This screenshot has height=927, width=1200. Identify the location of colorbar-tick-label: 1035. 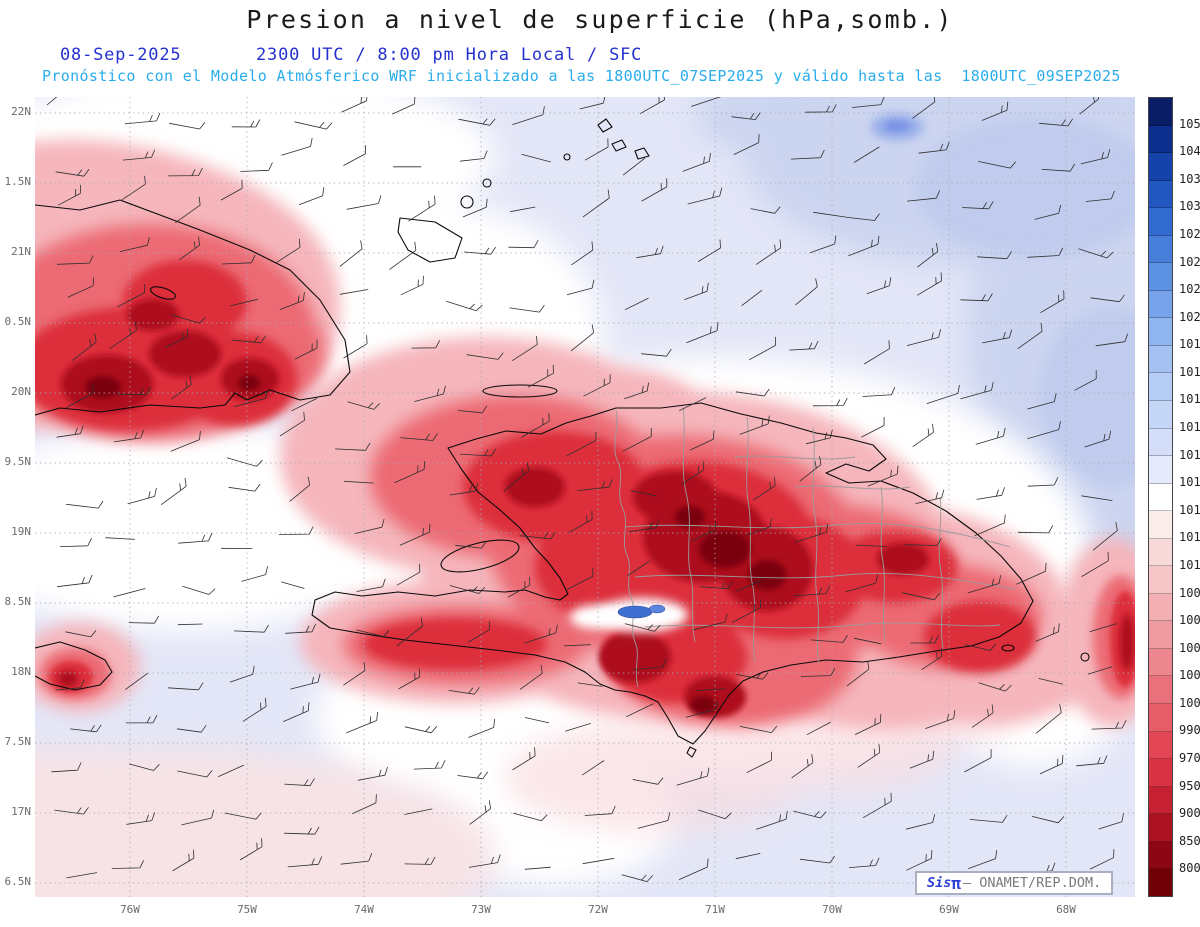
(1189, 178).